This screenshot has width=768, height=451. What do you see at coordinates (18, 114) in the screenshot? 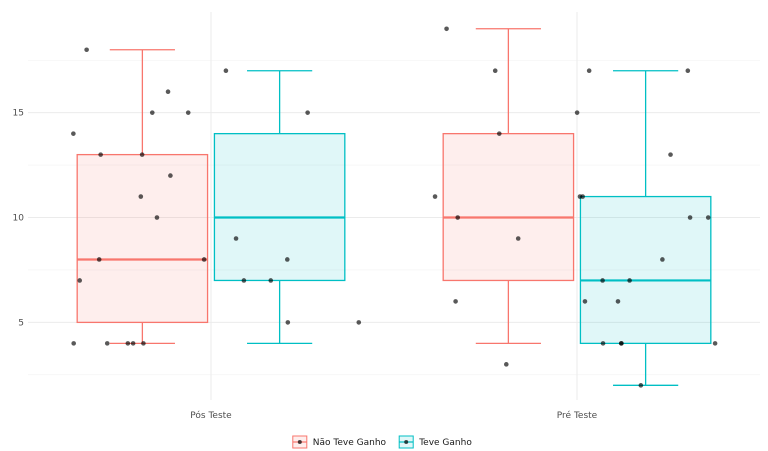
I see `y-tick-label: 15` at bounding box center [18, 114].